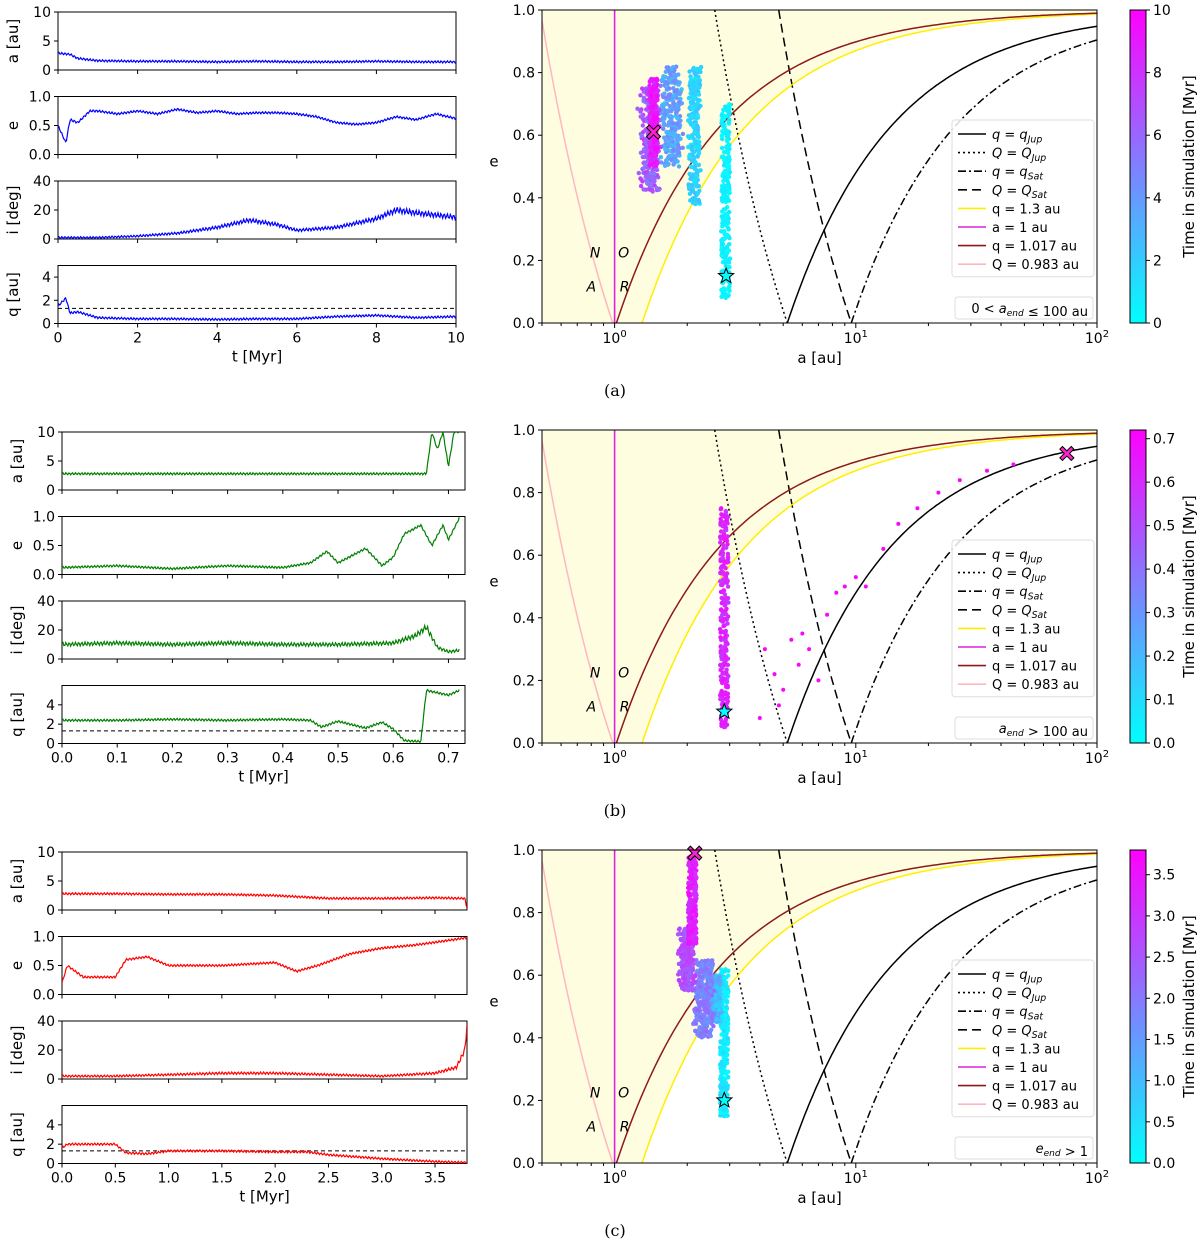 The width and height of the screenshot is (1200, 1251). What do you see at coordinates (1189, 587) in the screenshot?
I see `colorbar-label: Time in simulation [Myr]` at bounding box center [1189, 587].